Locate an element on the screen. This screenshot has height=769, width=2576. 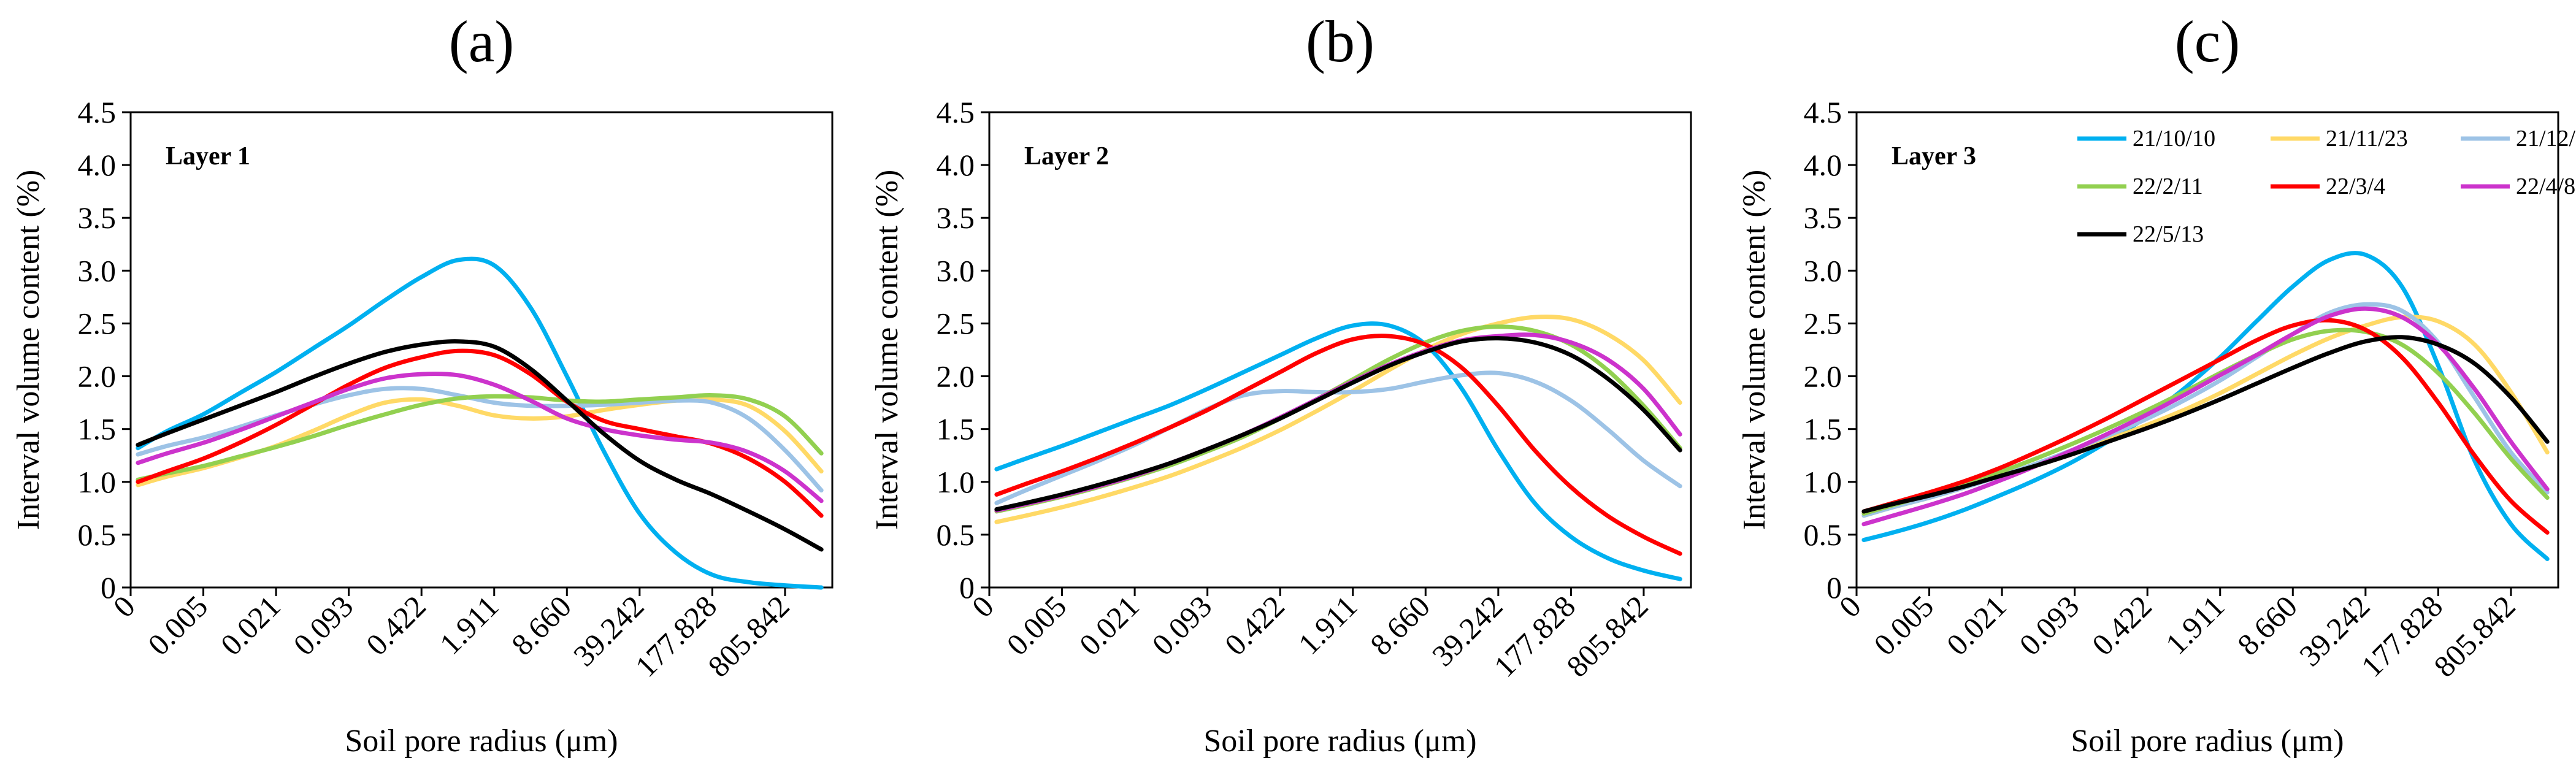
legend-entry: 22/3/4 is located at coordinates (2355, 186).